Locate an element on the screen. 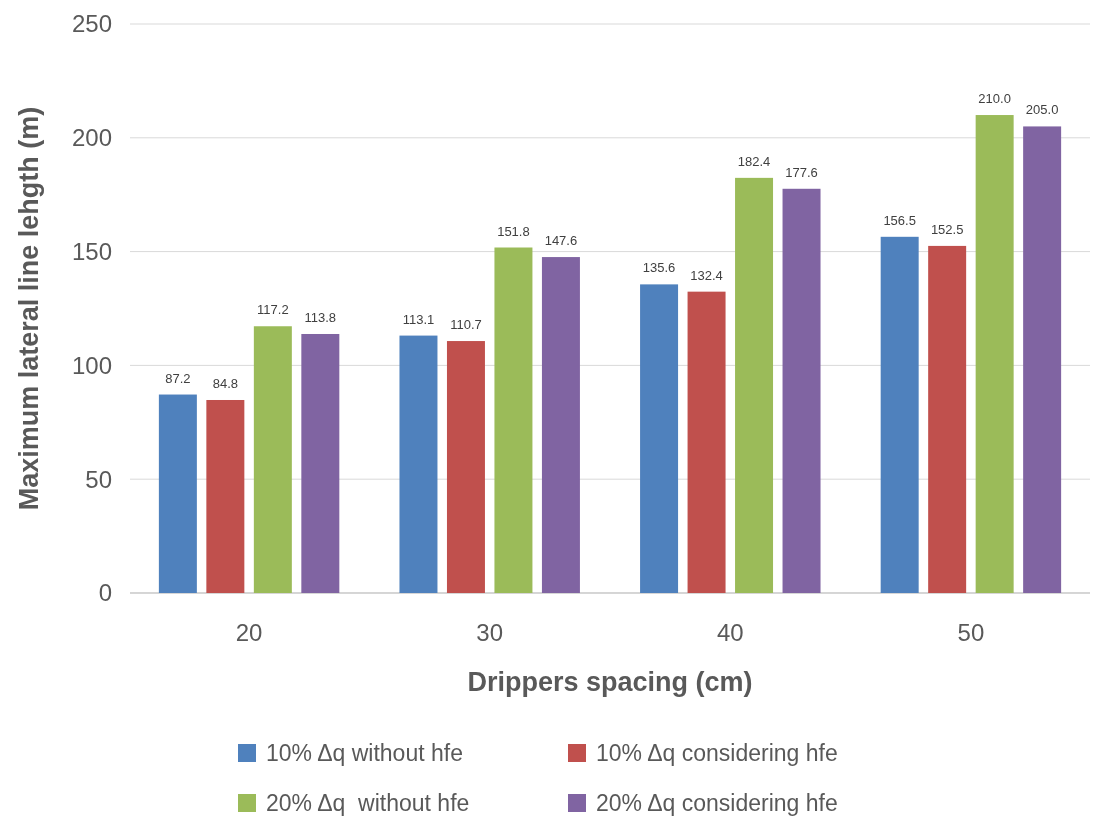 Image resolution: width=1096 pixels, height=833 pixels. data-label: 117.2 is located at coordinates (273, 310).